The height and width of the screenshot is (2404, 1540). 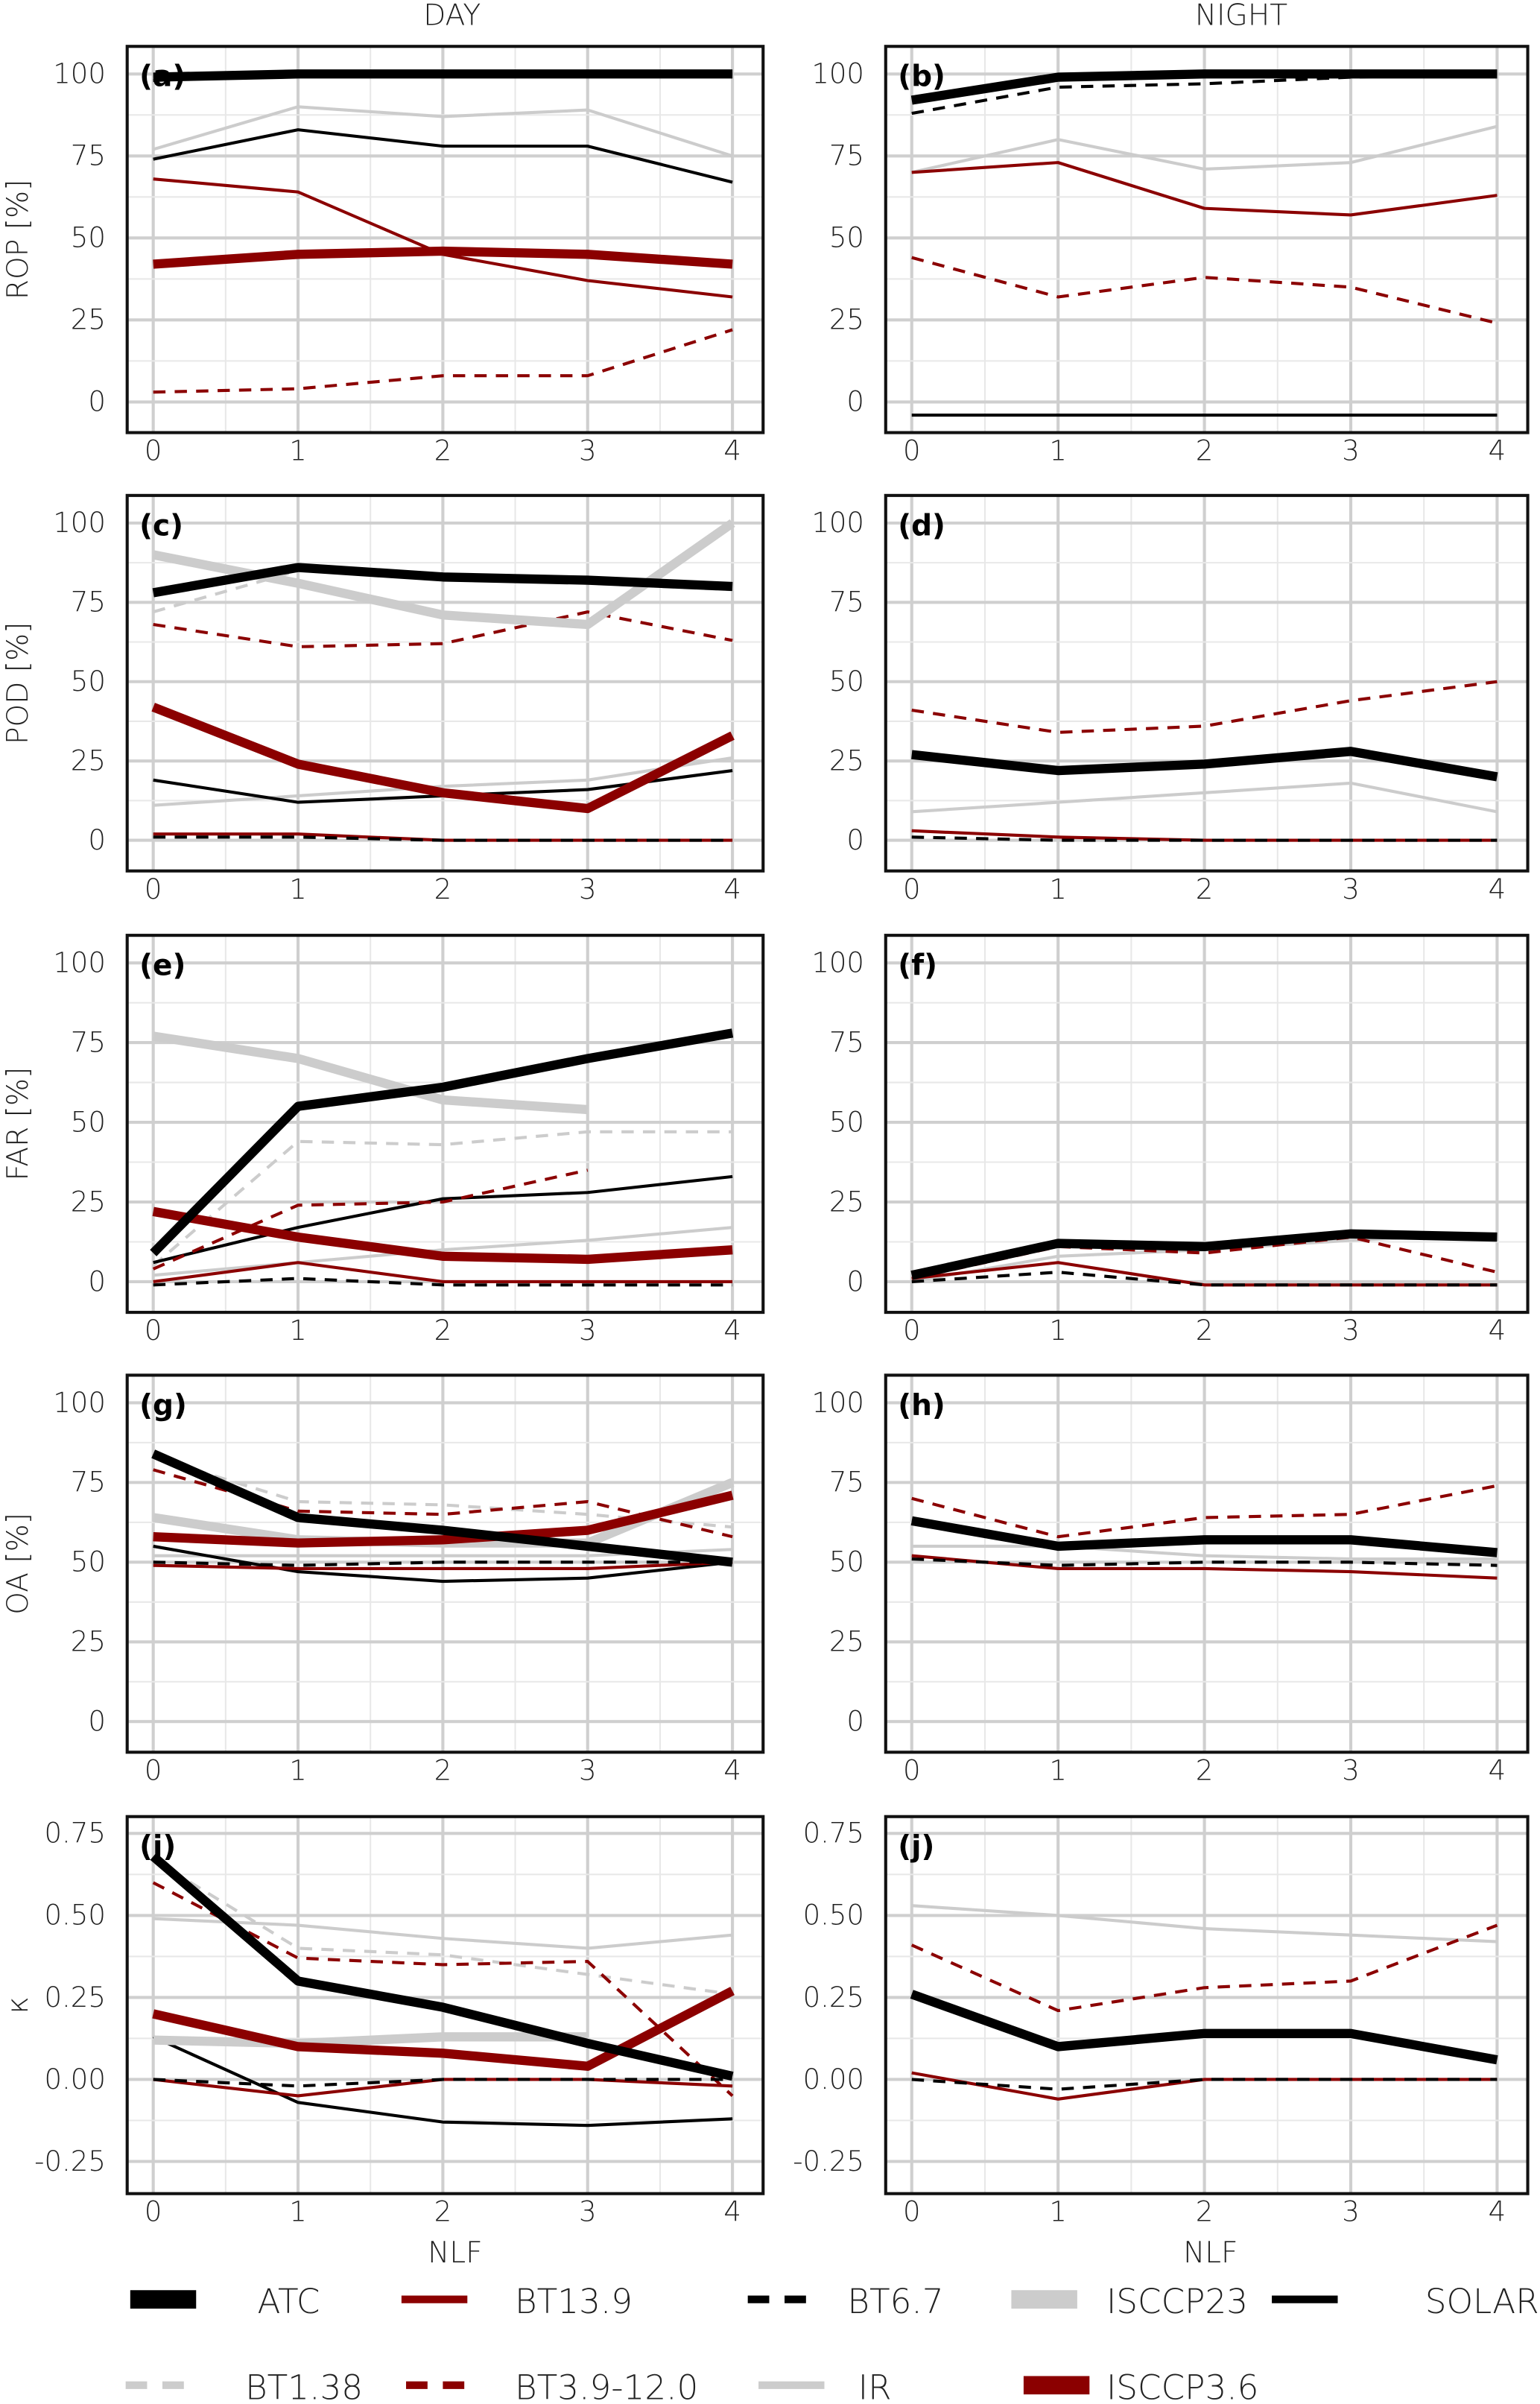 What do you see at coordinates (1405, 2301) in the screenshot?
I see `legend-item-solar: SOLAR` at bounding box center [1405, 2301].